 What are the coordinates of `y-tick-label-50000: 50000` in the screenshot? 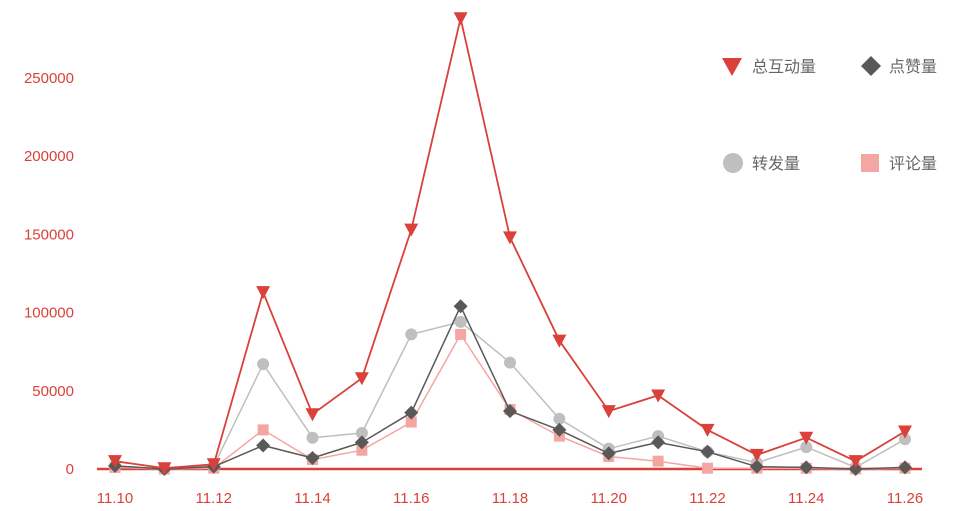 It's located at (53, 391).